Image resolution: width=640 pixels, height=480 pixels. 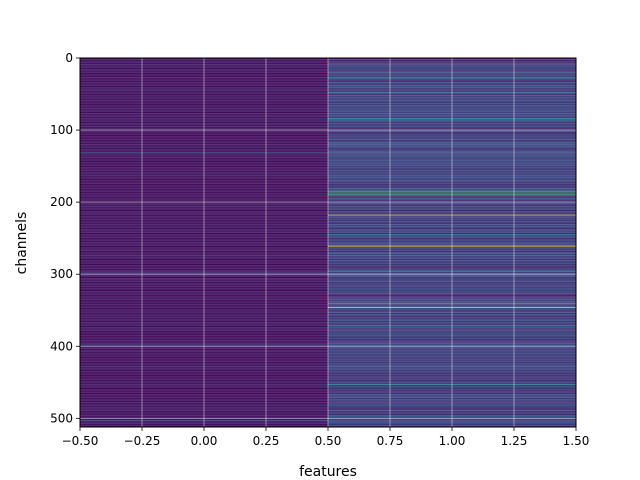 What do you see at coordinates (22, 243) in the screenshot?
I see `y-axis-label: channels` at bounding box center [22, 243].